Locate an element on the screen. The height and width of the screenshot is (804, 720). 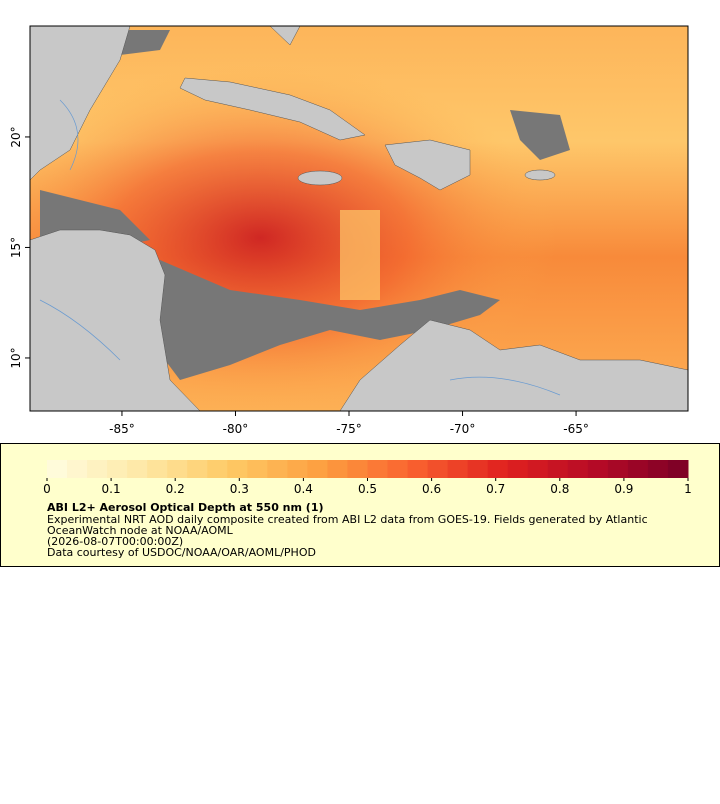
colorbar-tick-label: 0.3 is located at coordinates (239, 489).